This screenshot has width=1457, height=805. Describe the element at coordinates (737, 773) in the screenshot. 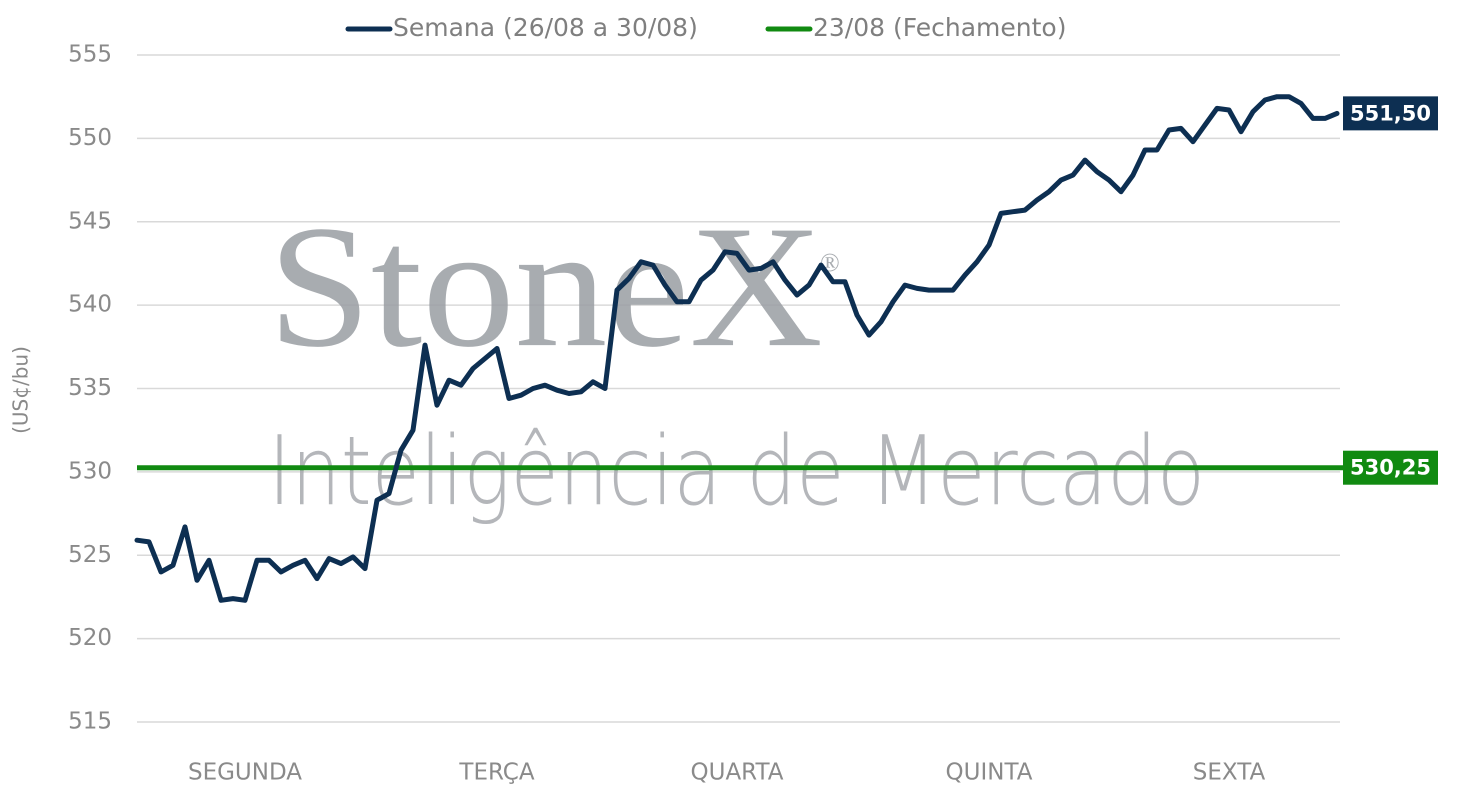

I see `x-tick-label: QUARTA` at that location.